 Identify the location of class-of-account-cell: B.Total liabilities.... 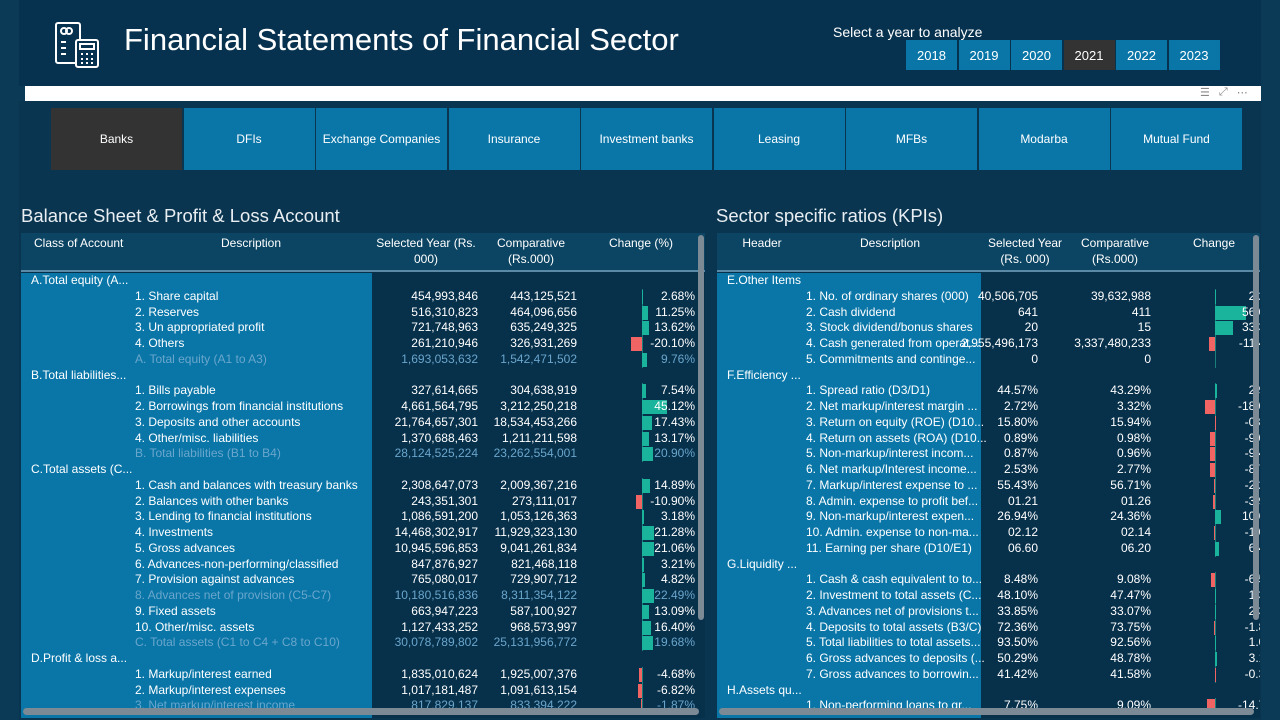
(79, 374).